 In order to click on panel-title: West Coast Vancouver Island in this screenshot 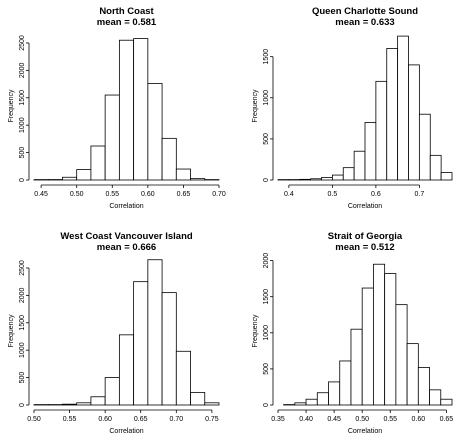, I will do `click(126, 236)`.